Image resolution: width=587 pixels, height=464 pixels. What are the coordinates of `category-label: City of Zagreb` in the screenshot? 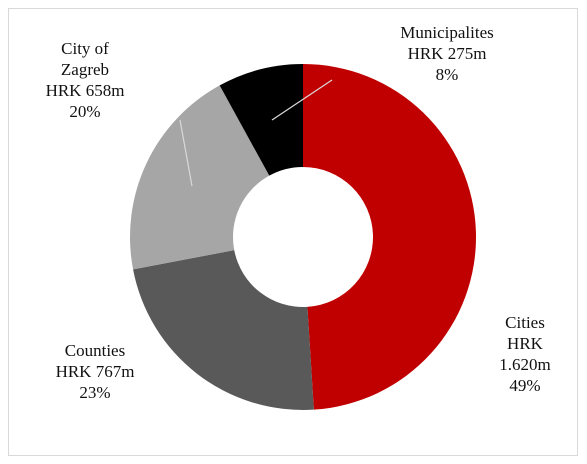 It's located at (85, 59).